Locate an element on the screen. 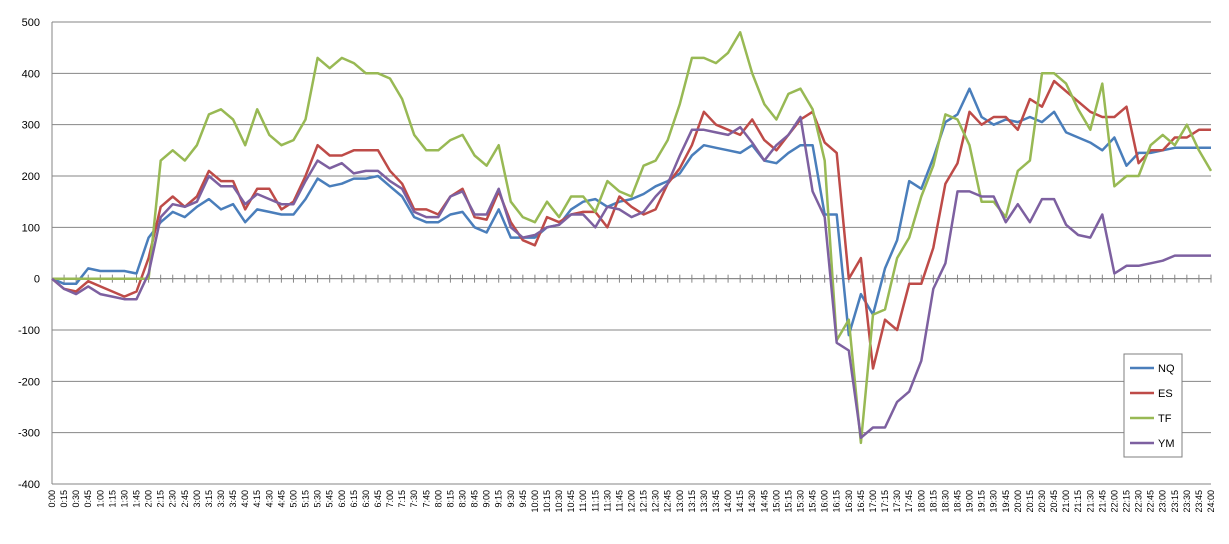 This screenshot has height=544, width=1229. x-tick-label: 15:45 is located at coordinates (813, 501).